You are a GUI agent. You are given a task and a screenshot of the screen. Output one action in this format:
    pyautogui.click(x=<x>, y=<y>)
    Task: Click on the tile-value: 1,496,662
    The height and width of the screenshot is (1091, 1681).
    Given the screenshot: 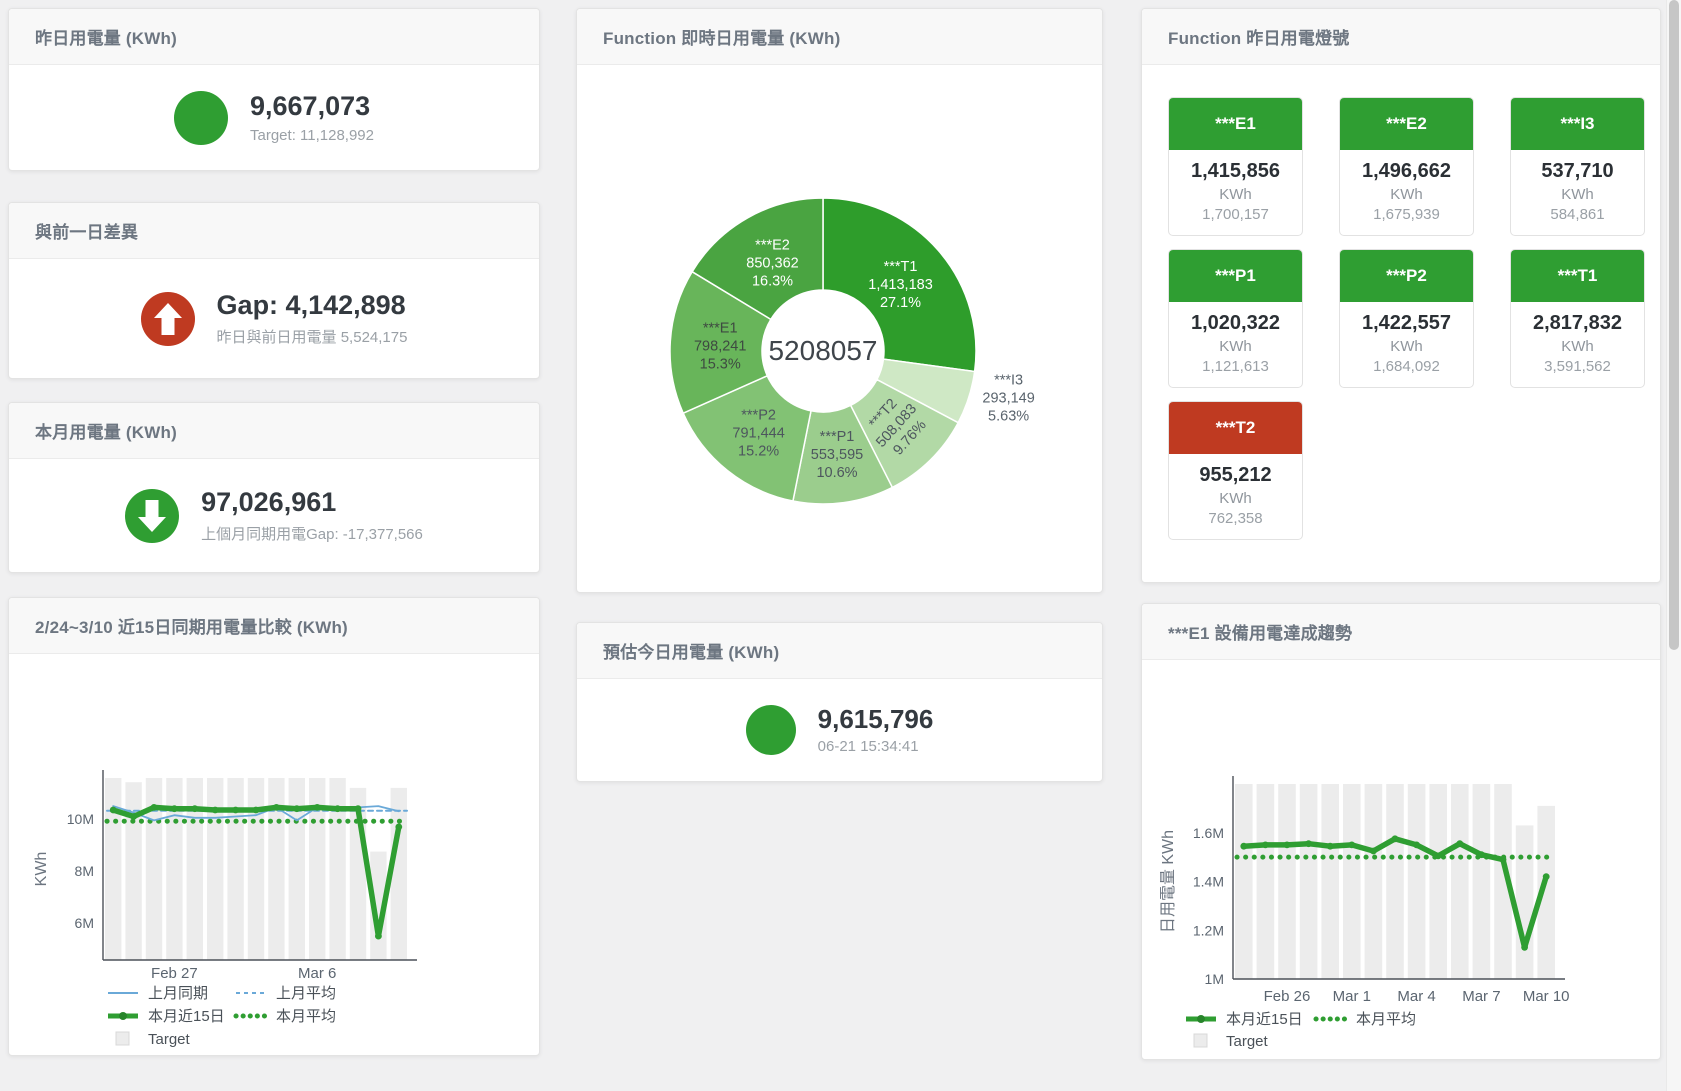 What is the action you would take?
    pyautogui.click(x=1406, y=171)
    